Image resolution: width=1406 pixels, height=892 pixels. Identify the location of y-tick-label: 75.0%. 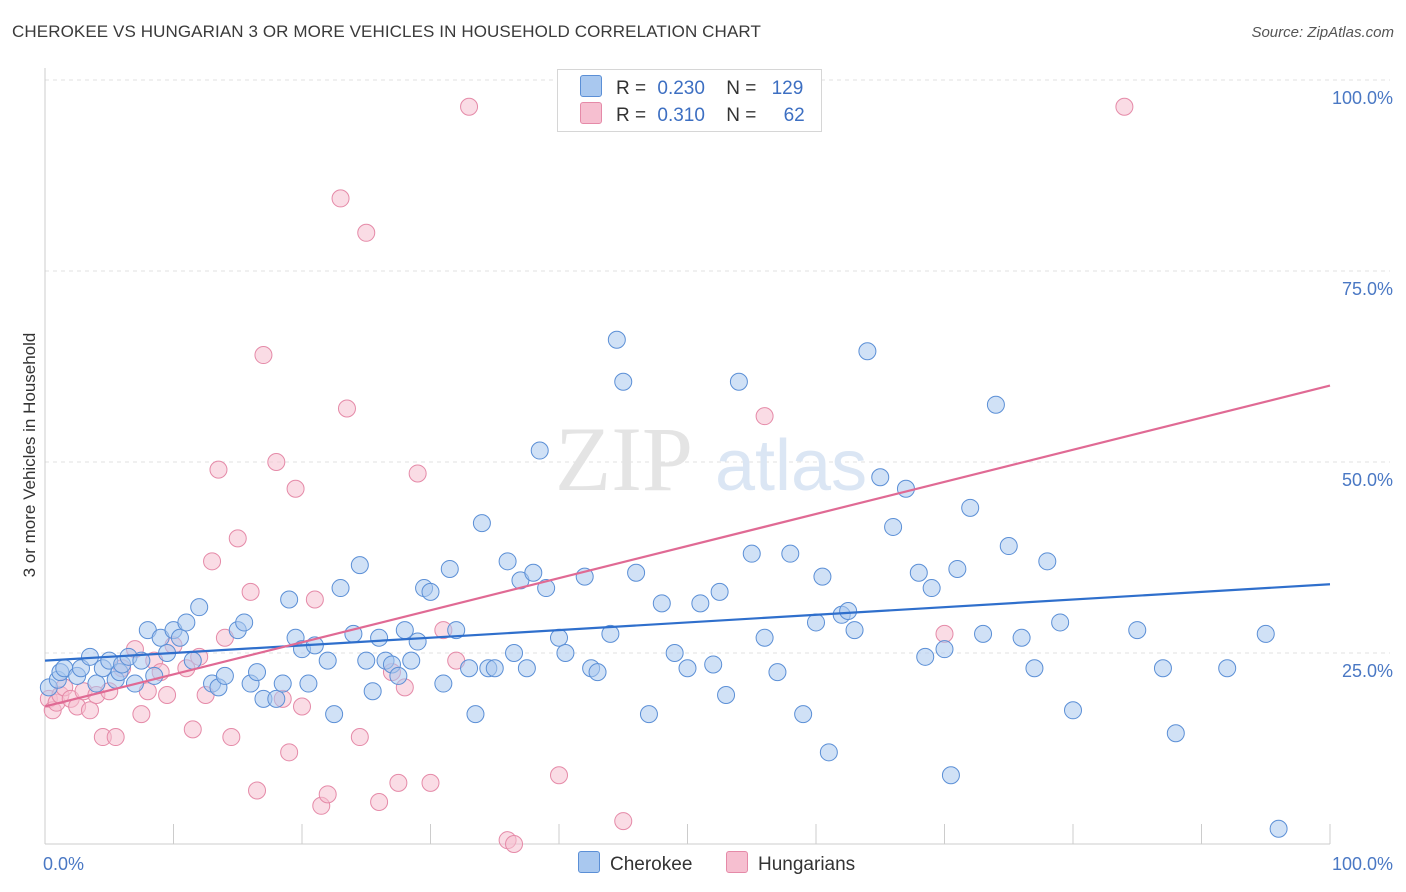
(1367, 289).